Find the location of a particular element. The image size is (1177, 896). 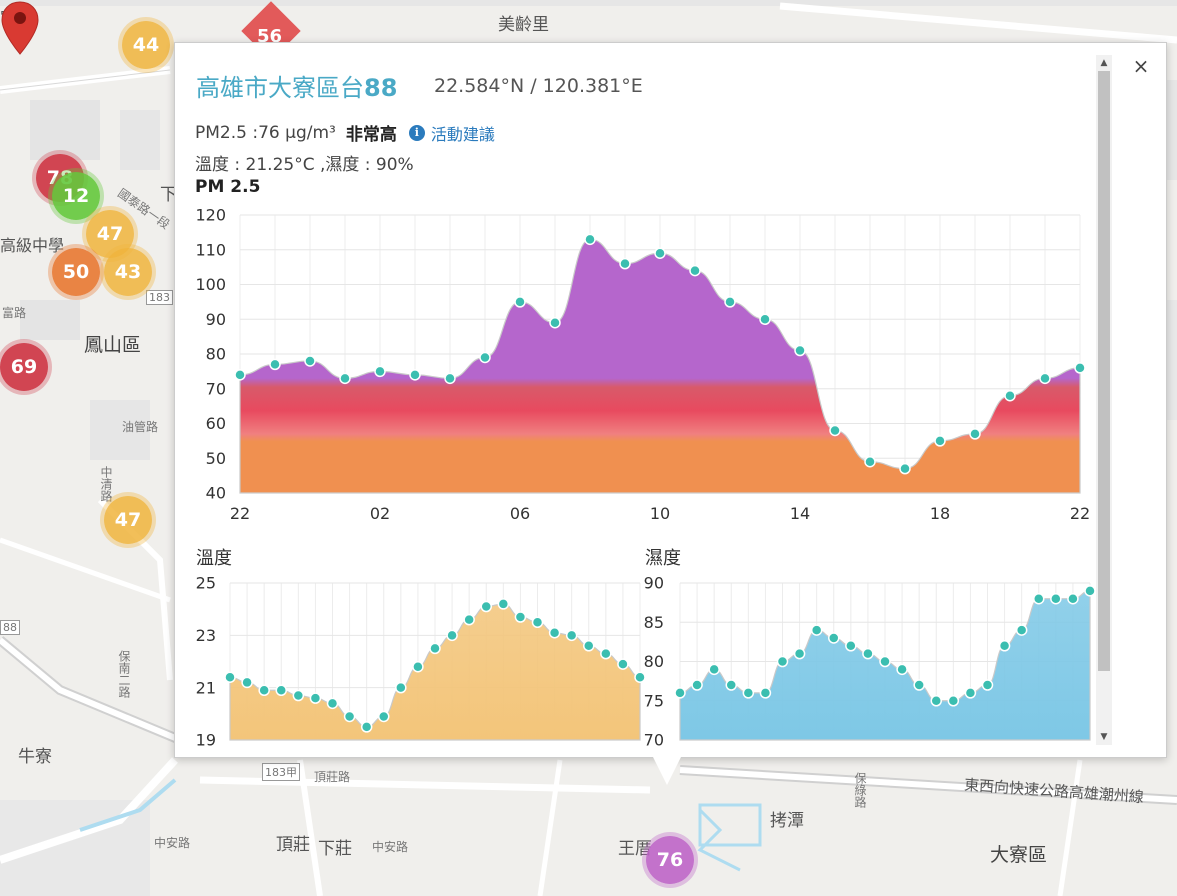

close-icon: × is located at coordinates (1141, 66).